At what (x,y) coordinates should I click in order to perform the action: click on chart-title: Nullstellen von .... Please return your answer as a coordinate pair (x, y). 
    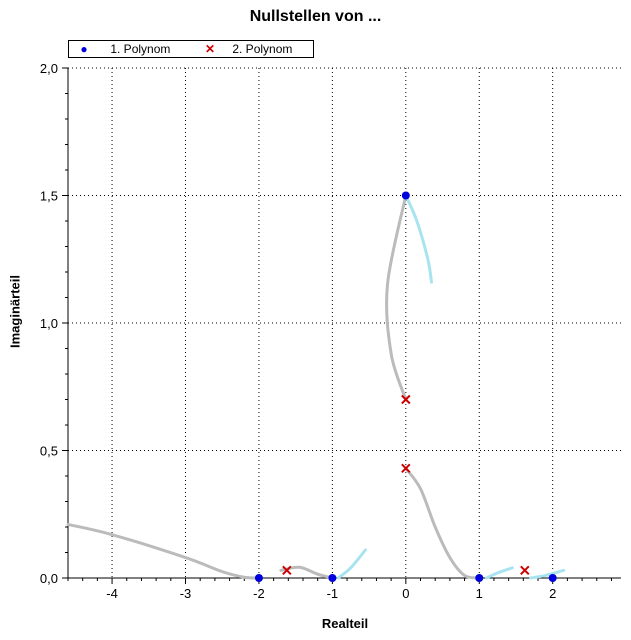
    Looking at the image, I should click on (315, 16).